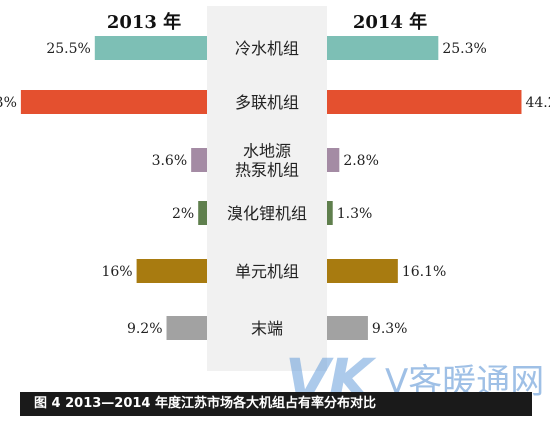 The width and height of the screenshot is (550, 429). Describe the element at coordinates (267, 48) in the screenshot. I see `category-label-0-0: 冷水机组` at that location.